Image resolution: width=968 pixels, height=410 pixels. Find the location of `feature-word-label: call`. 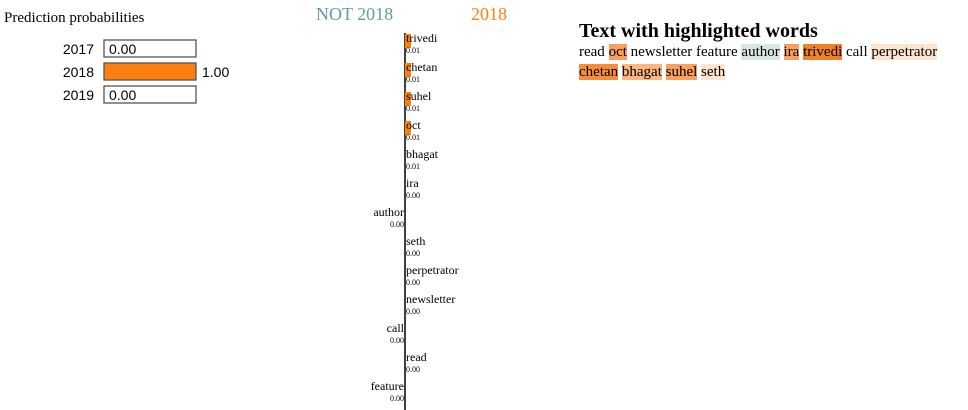

feature-word-label: call is located at coordinates (396, 328).